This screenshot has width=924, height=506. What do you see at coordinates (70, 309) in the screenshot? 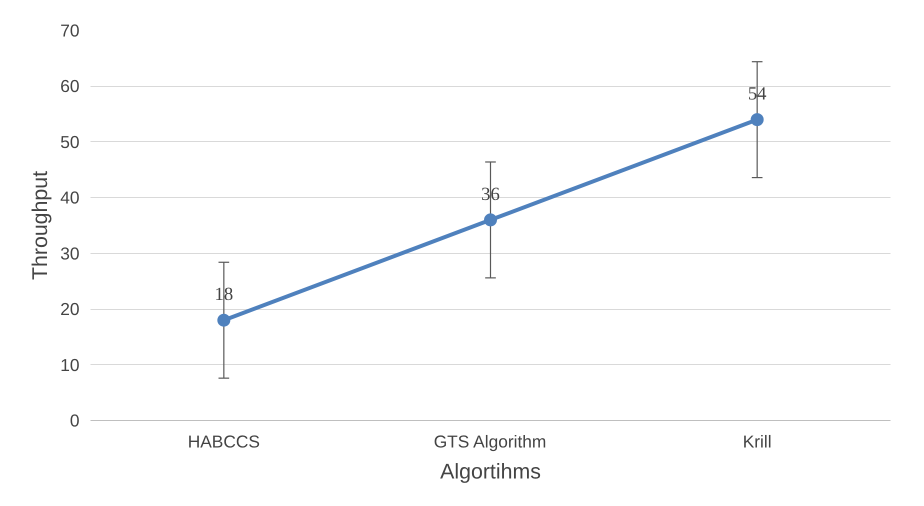
I see `y-tick-label: 20` at bounding box center [70, 309].